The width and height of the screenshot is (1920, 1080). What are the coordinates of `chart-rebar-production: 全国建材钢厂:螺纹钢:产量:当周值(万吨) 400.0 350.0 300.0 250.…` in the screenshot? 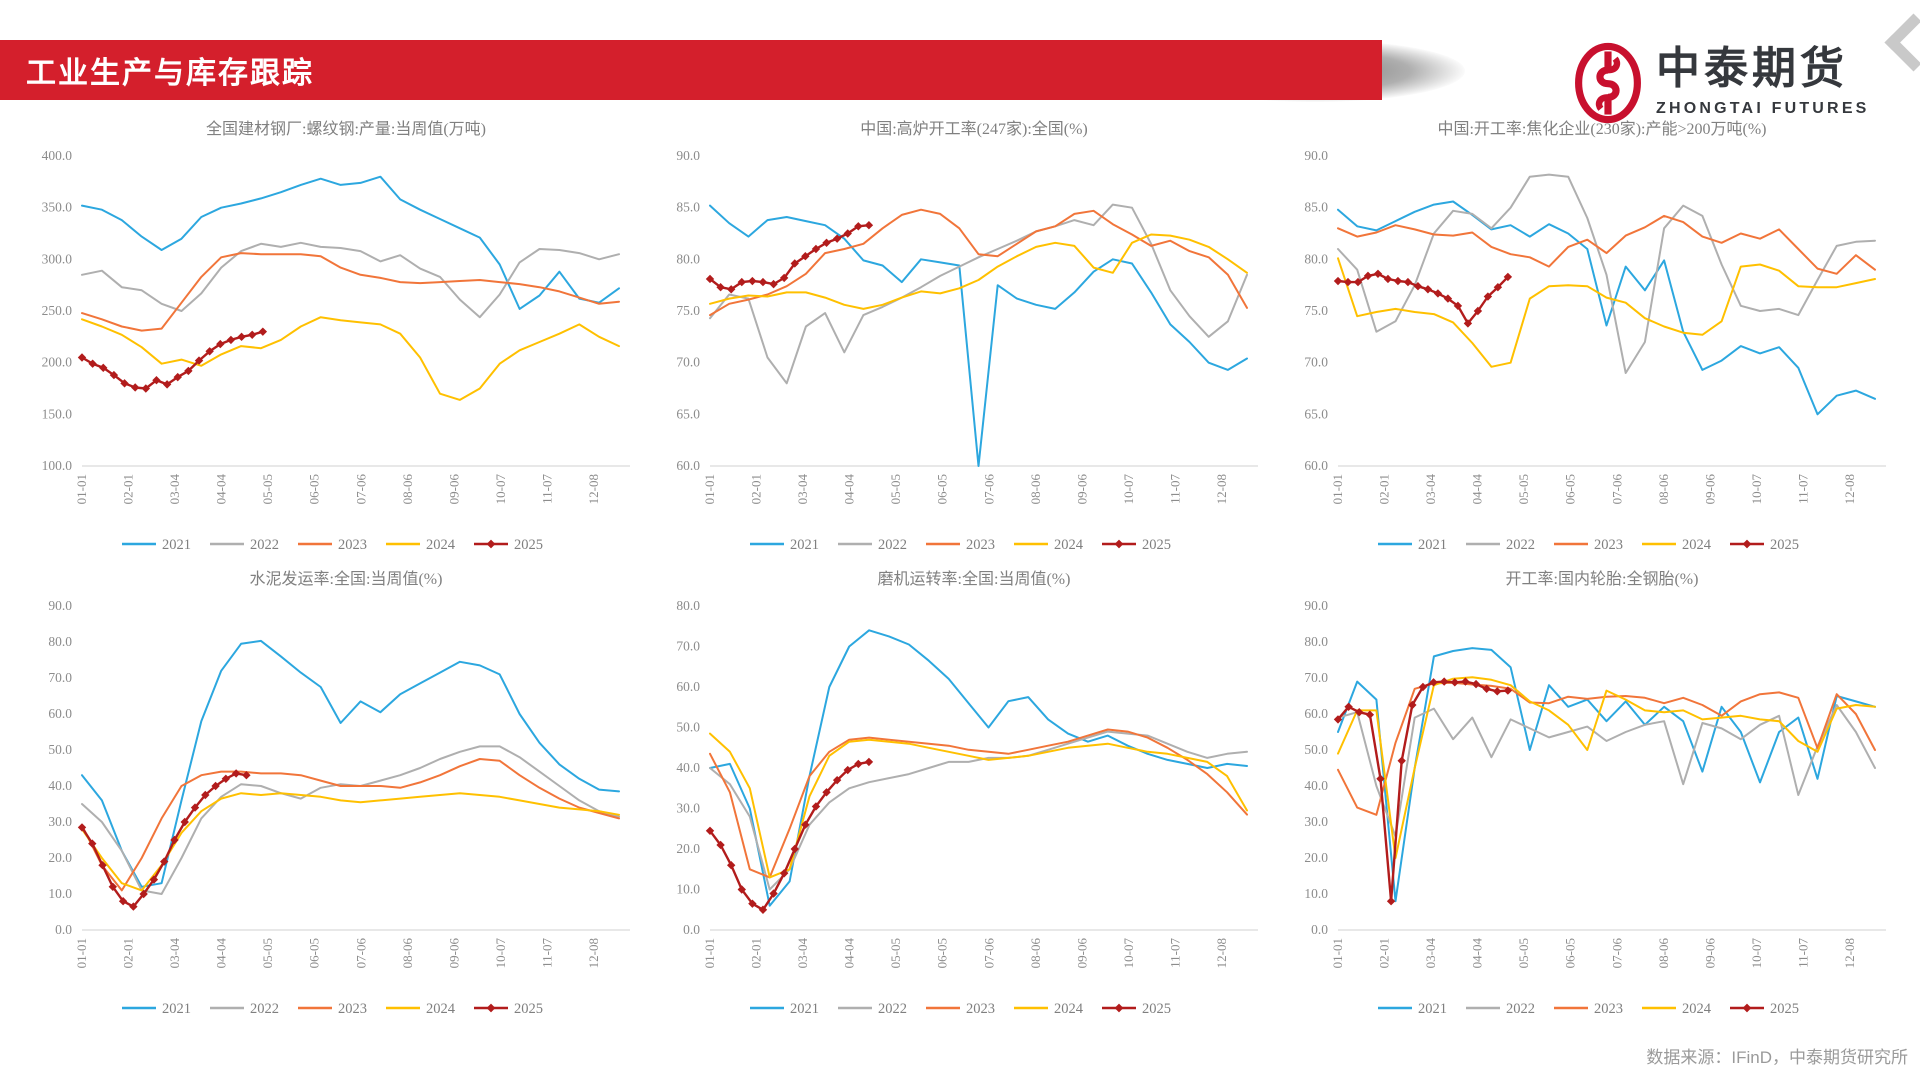 It's located at (332, 337).